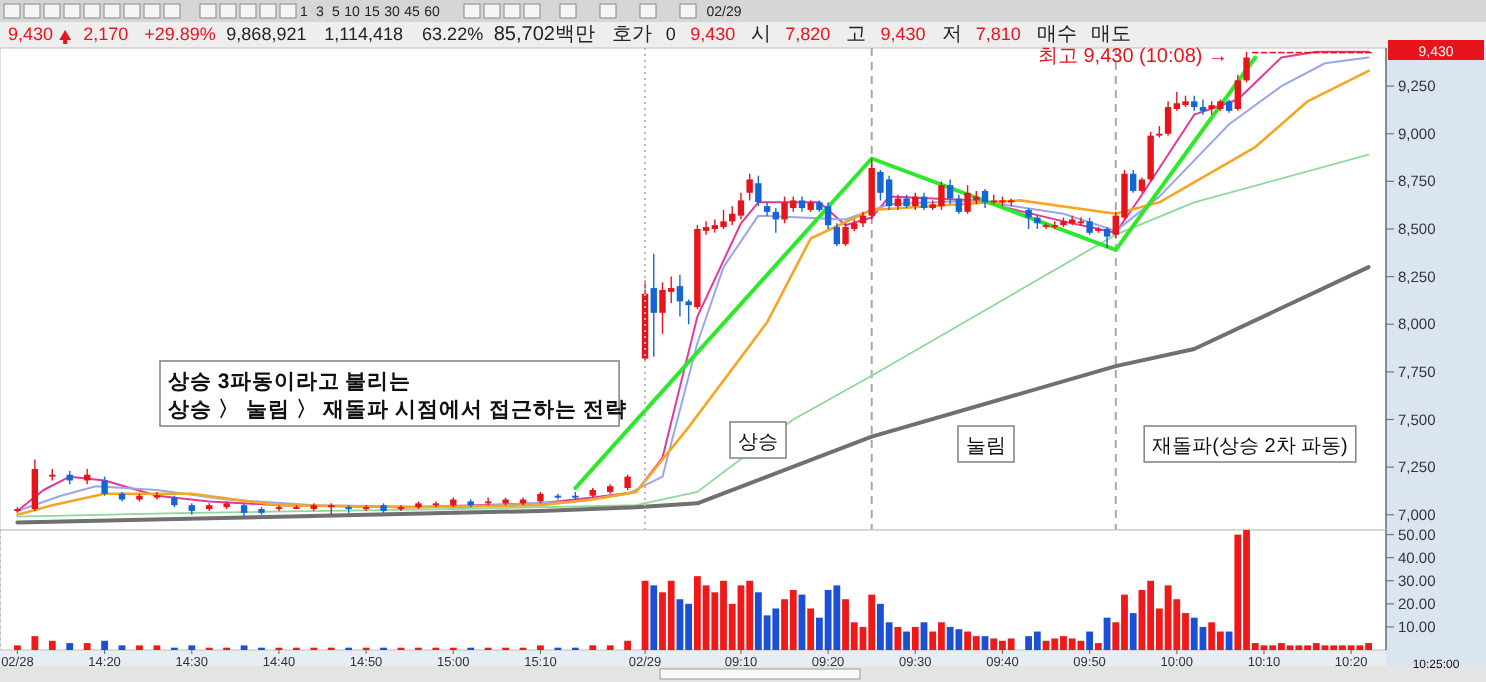 This screenshot has height=682, width=1486. Describe the element at coordinates (631, 35) in the screenshot. I see `text: 호가` at that location.